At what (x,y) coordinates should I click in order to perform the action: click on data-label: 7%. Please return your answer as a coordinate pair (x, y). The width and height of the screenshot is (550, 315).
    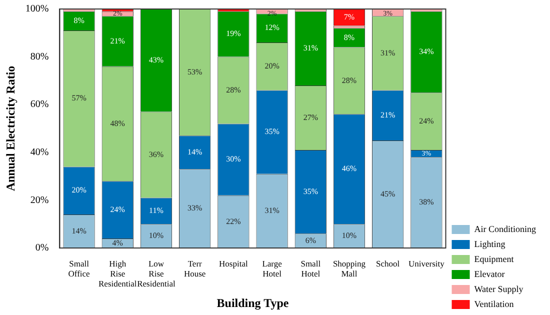
    Looking at the image, I should click on (349, 17).